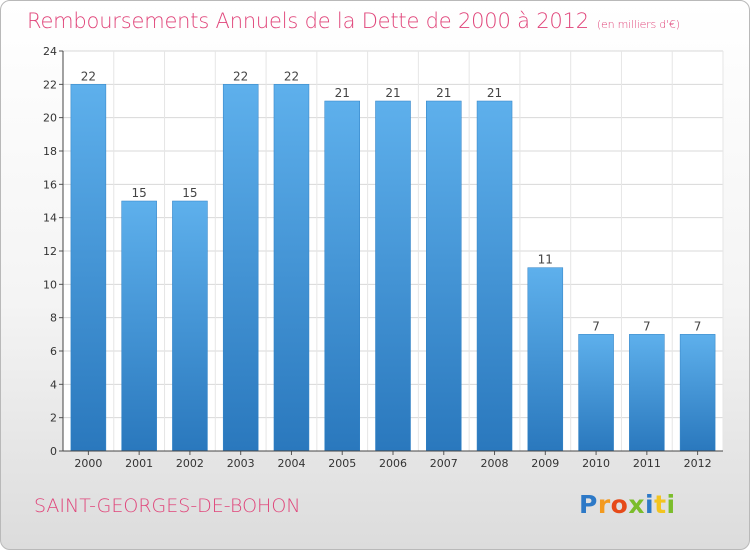 Image resolution: width=750 pixels, height=550 pixels. Describe the element at coordinates (190, 326) in the screenshot. I see `bar-2002` at that location.